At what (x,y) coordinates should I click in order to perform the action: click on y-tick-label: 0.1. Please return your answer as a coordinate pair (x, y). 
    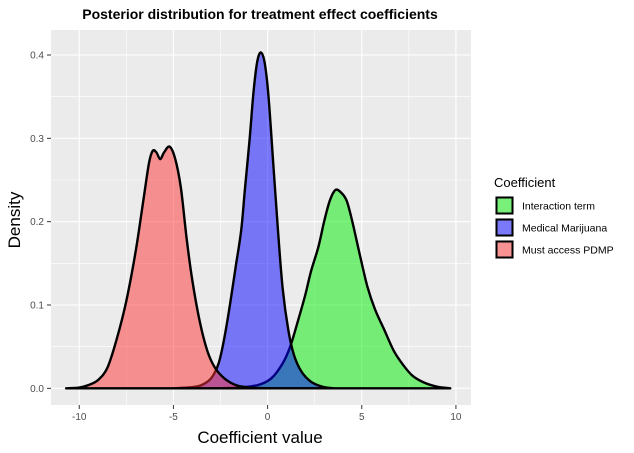
    Looking at the image, I should click on (37, 306).